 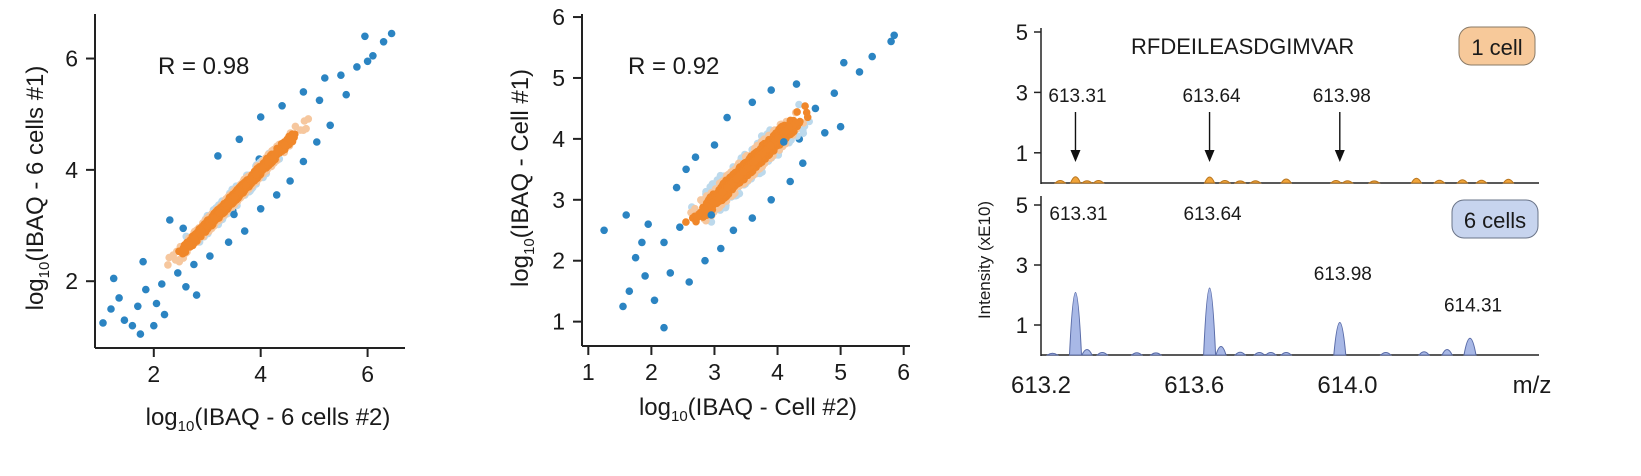 What do you see at coordinates (714, 372) in the screenshot?
I see `x-tick-label: 3` at bounding box center [714, 372].